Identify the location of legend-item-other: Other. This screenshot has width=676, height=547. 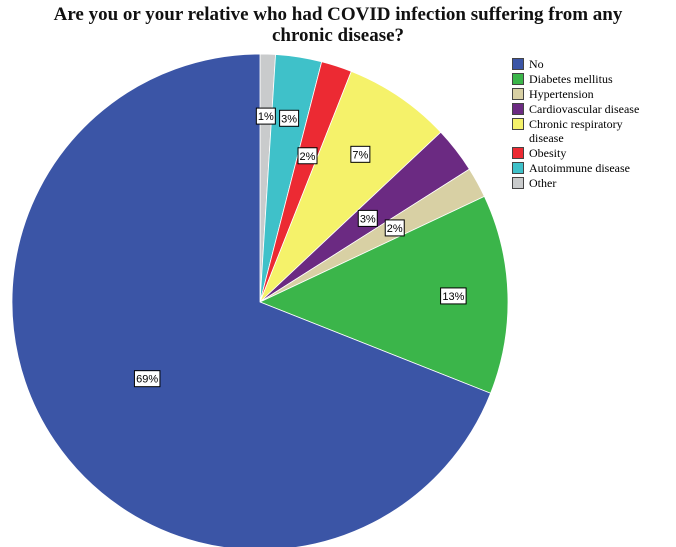
(594, 183).